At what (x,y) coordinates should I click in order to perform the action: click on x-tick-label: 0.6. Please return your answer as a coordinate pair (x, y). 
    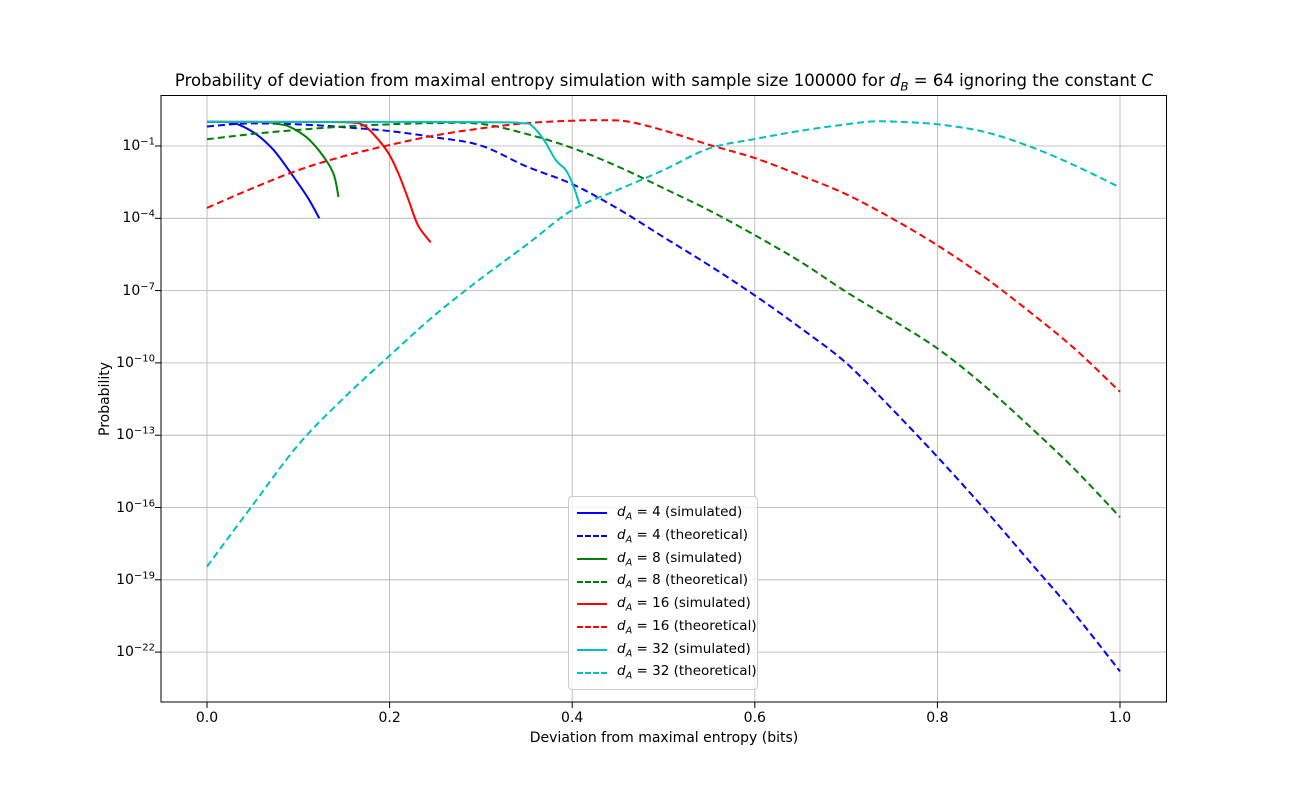
    Looking at the image, I should click on (754, 718).